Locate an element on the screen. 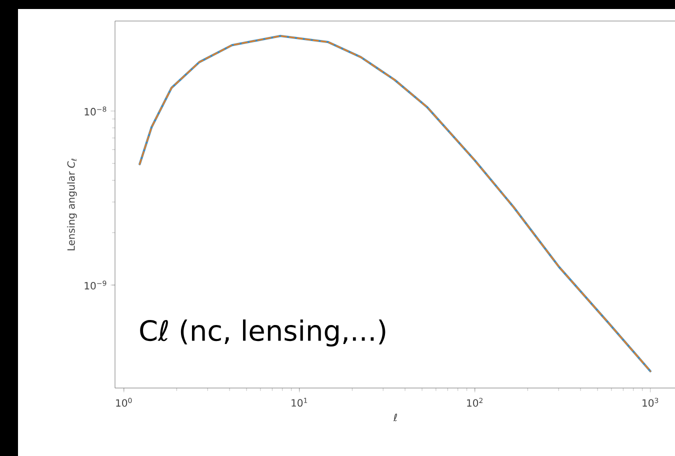 This screenshot has width=675, height=456. annotation: Cℓ (nc, lensing,...) is located at coordinates (263, 333).